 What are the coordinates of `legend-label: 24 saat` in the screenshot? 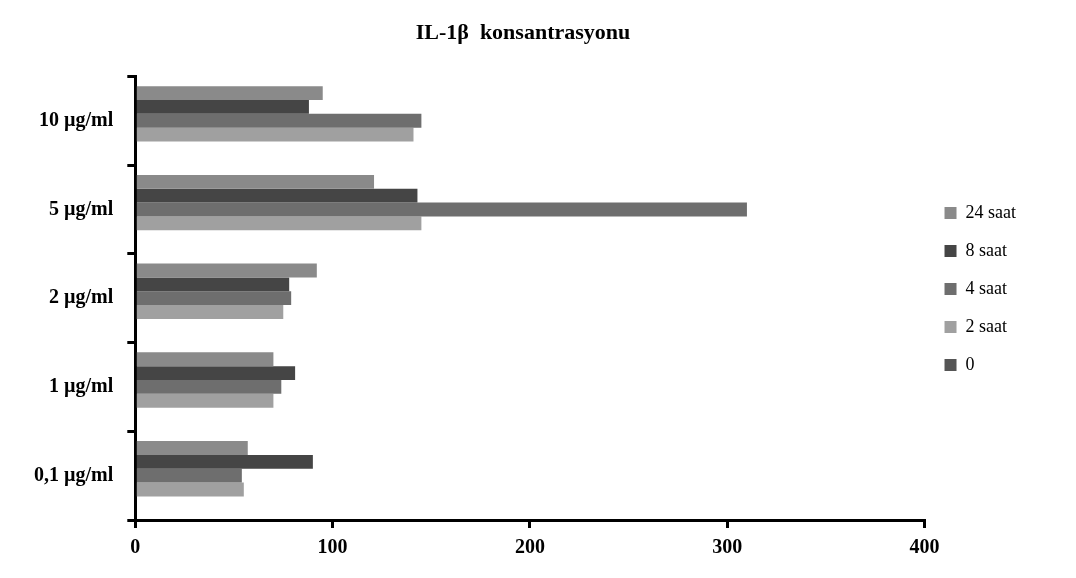 It's located at (990, 211).